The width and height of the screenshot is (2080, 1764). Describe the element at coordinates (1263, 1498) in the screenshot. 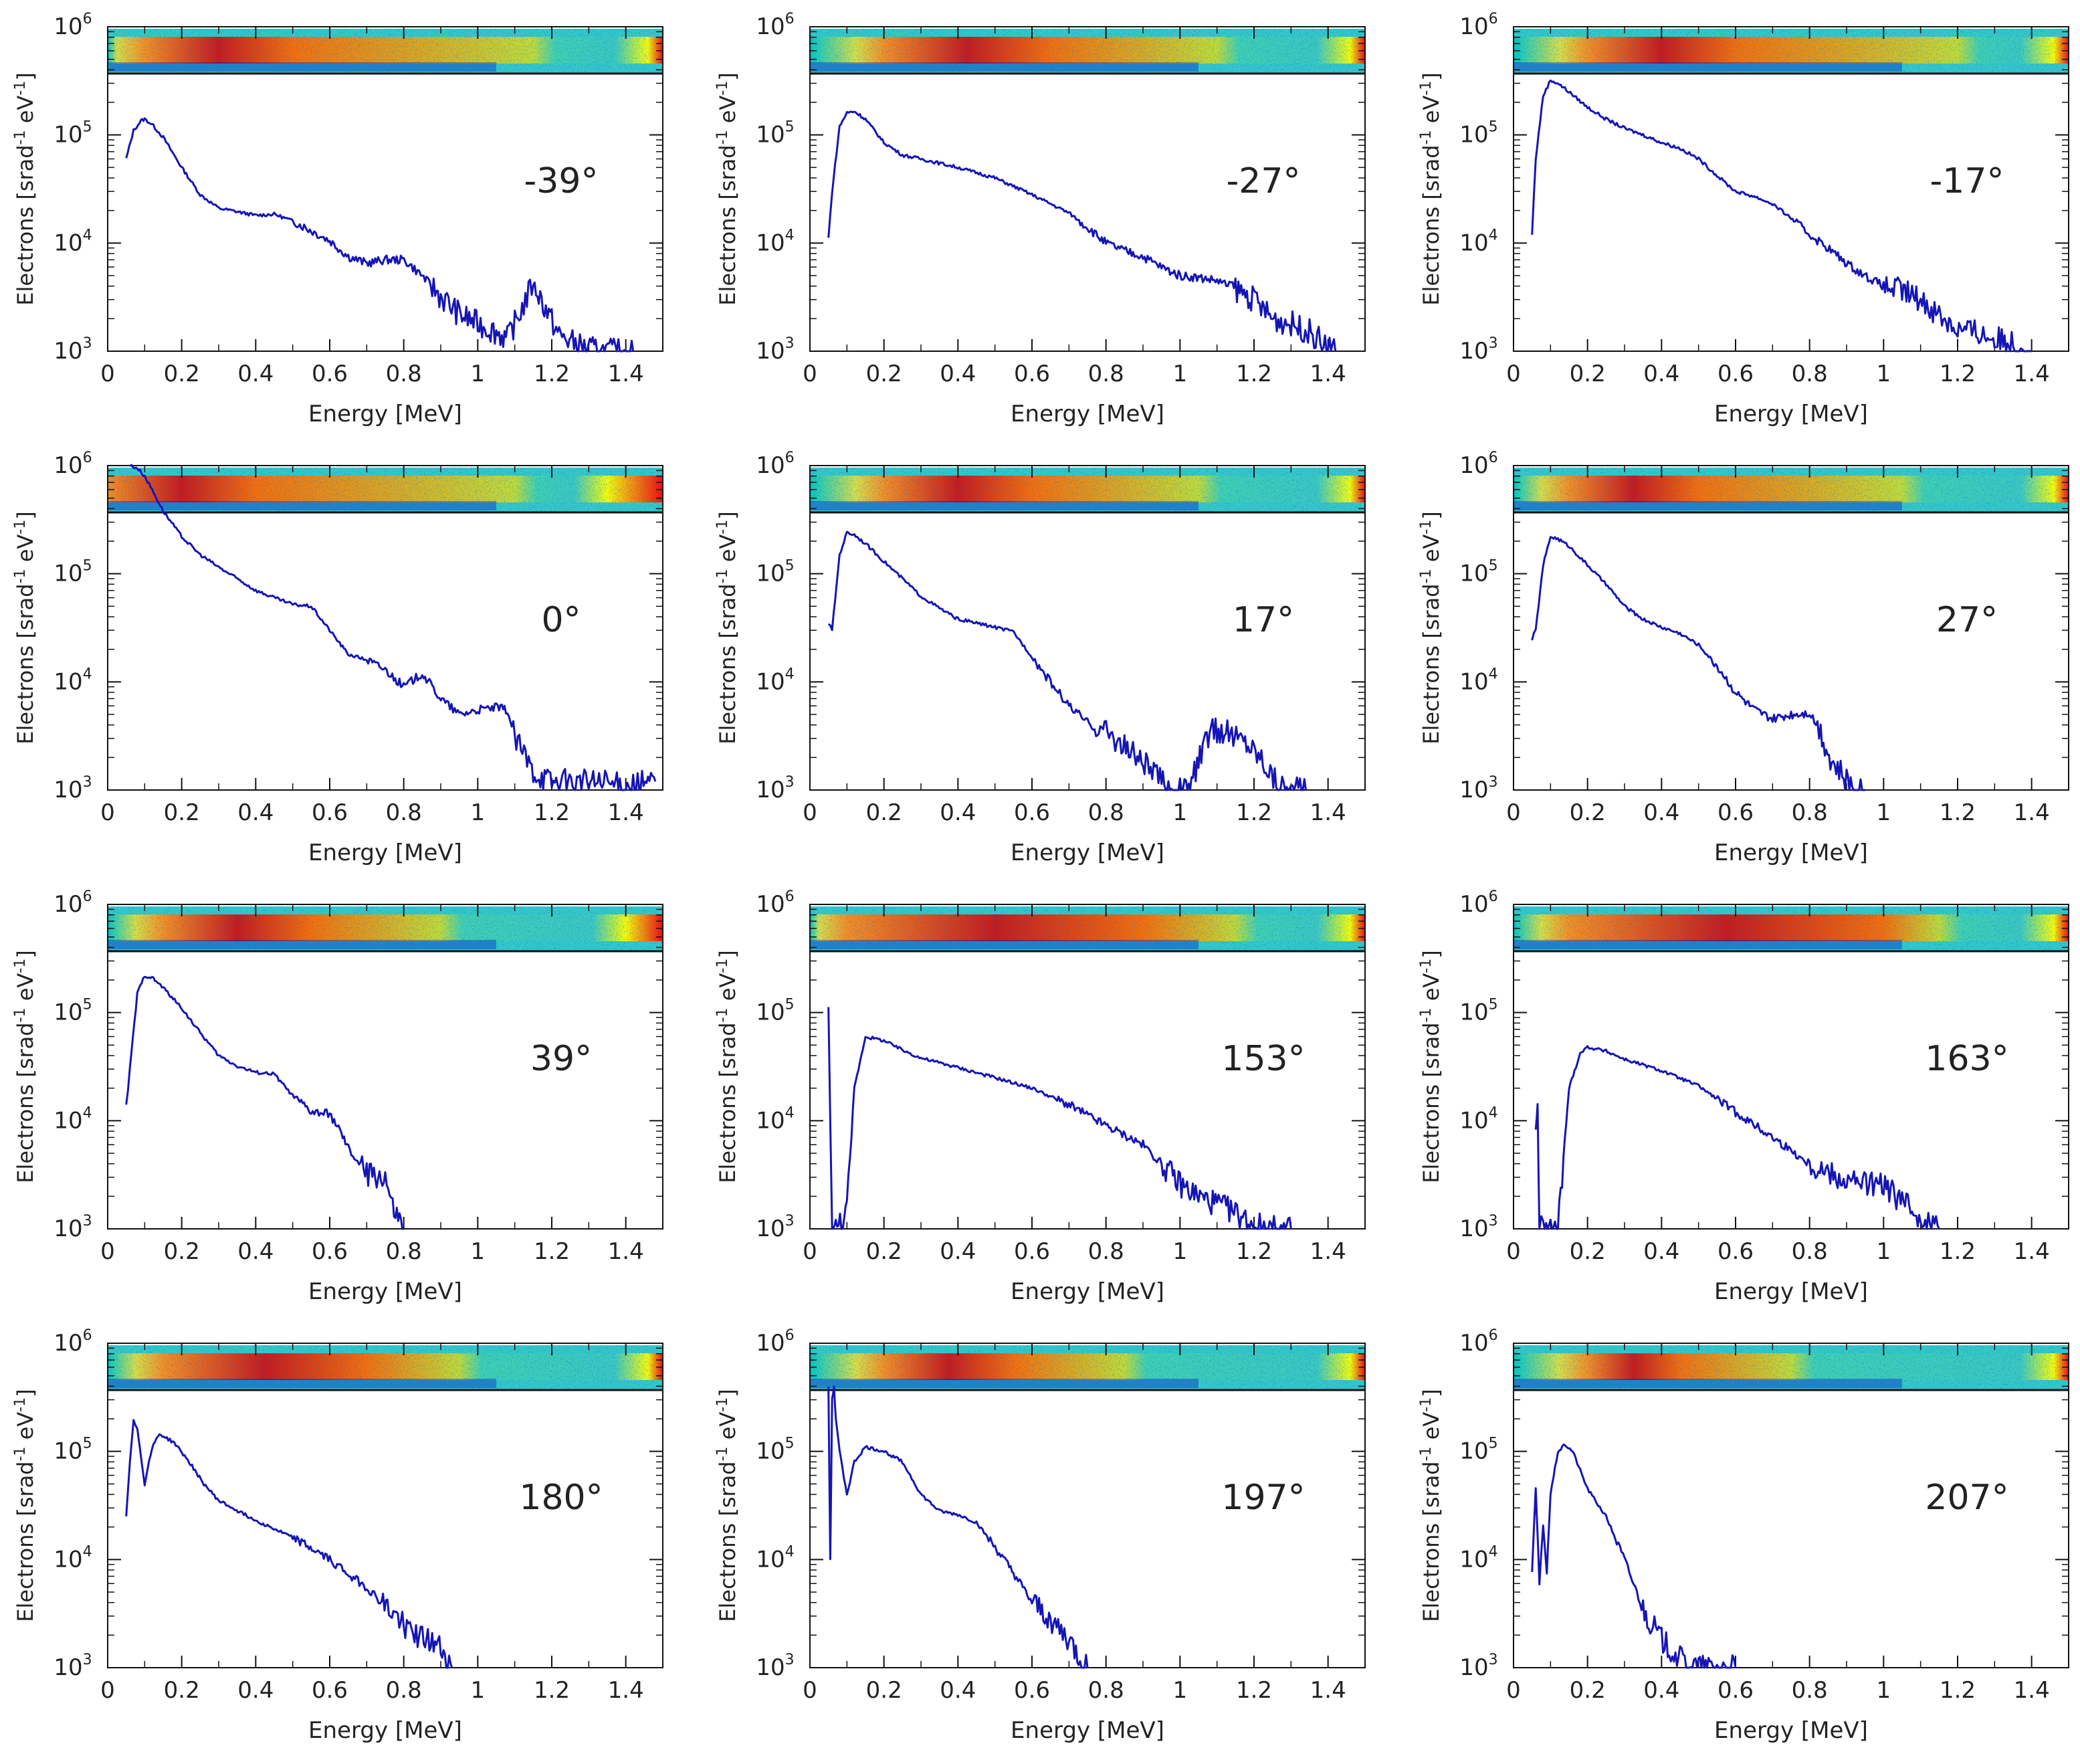

I see `angle-label: 197°` at that location.